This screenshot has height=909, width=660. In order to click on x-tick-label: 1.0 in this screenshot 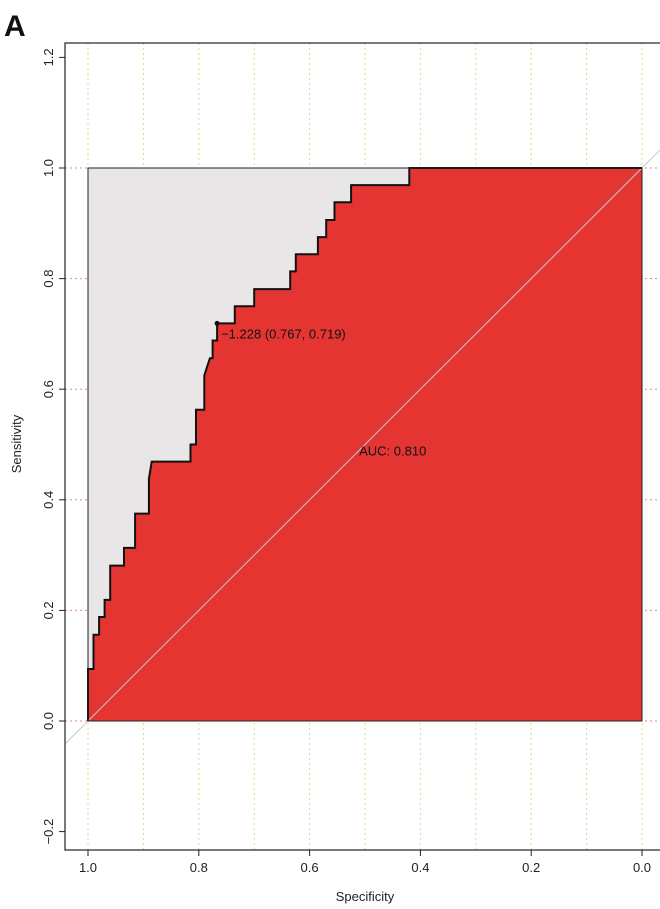, I will do `click(88, 867)`.